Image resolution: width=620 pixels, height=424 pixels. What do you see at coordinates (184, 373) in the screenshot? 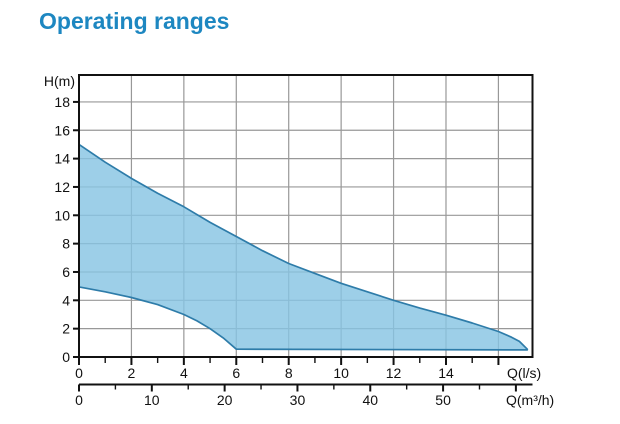
I see `x-tick-label-ls: 4` at bounding box center [184, 373].